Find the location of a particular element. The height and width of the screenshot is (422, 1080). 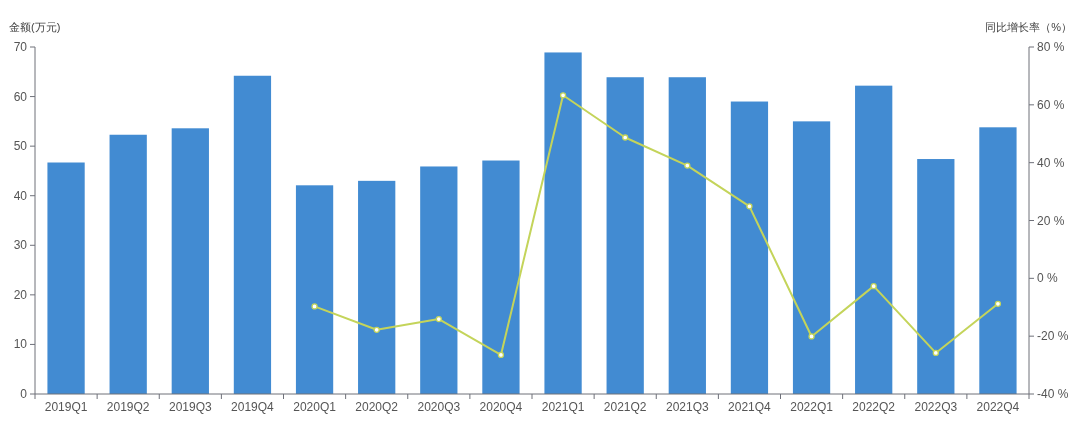

y-tick-label: 40 is located at coordinates (20, 195).